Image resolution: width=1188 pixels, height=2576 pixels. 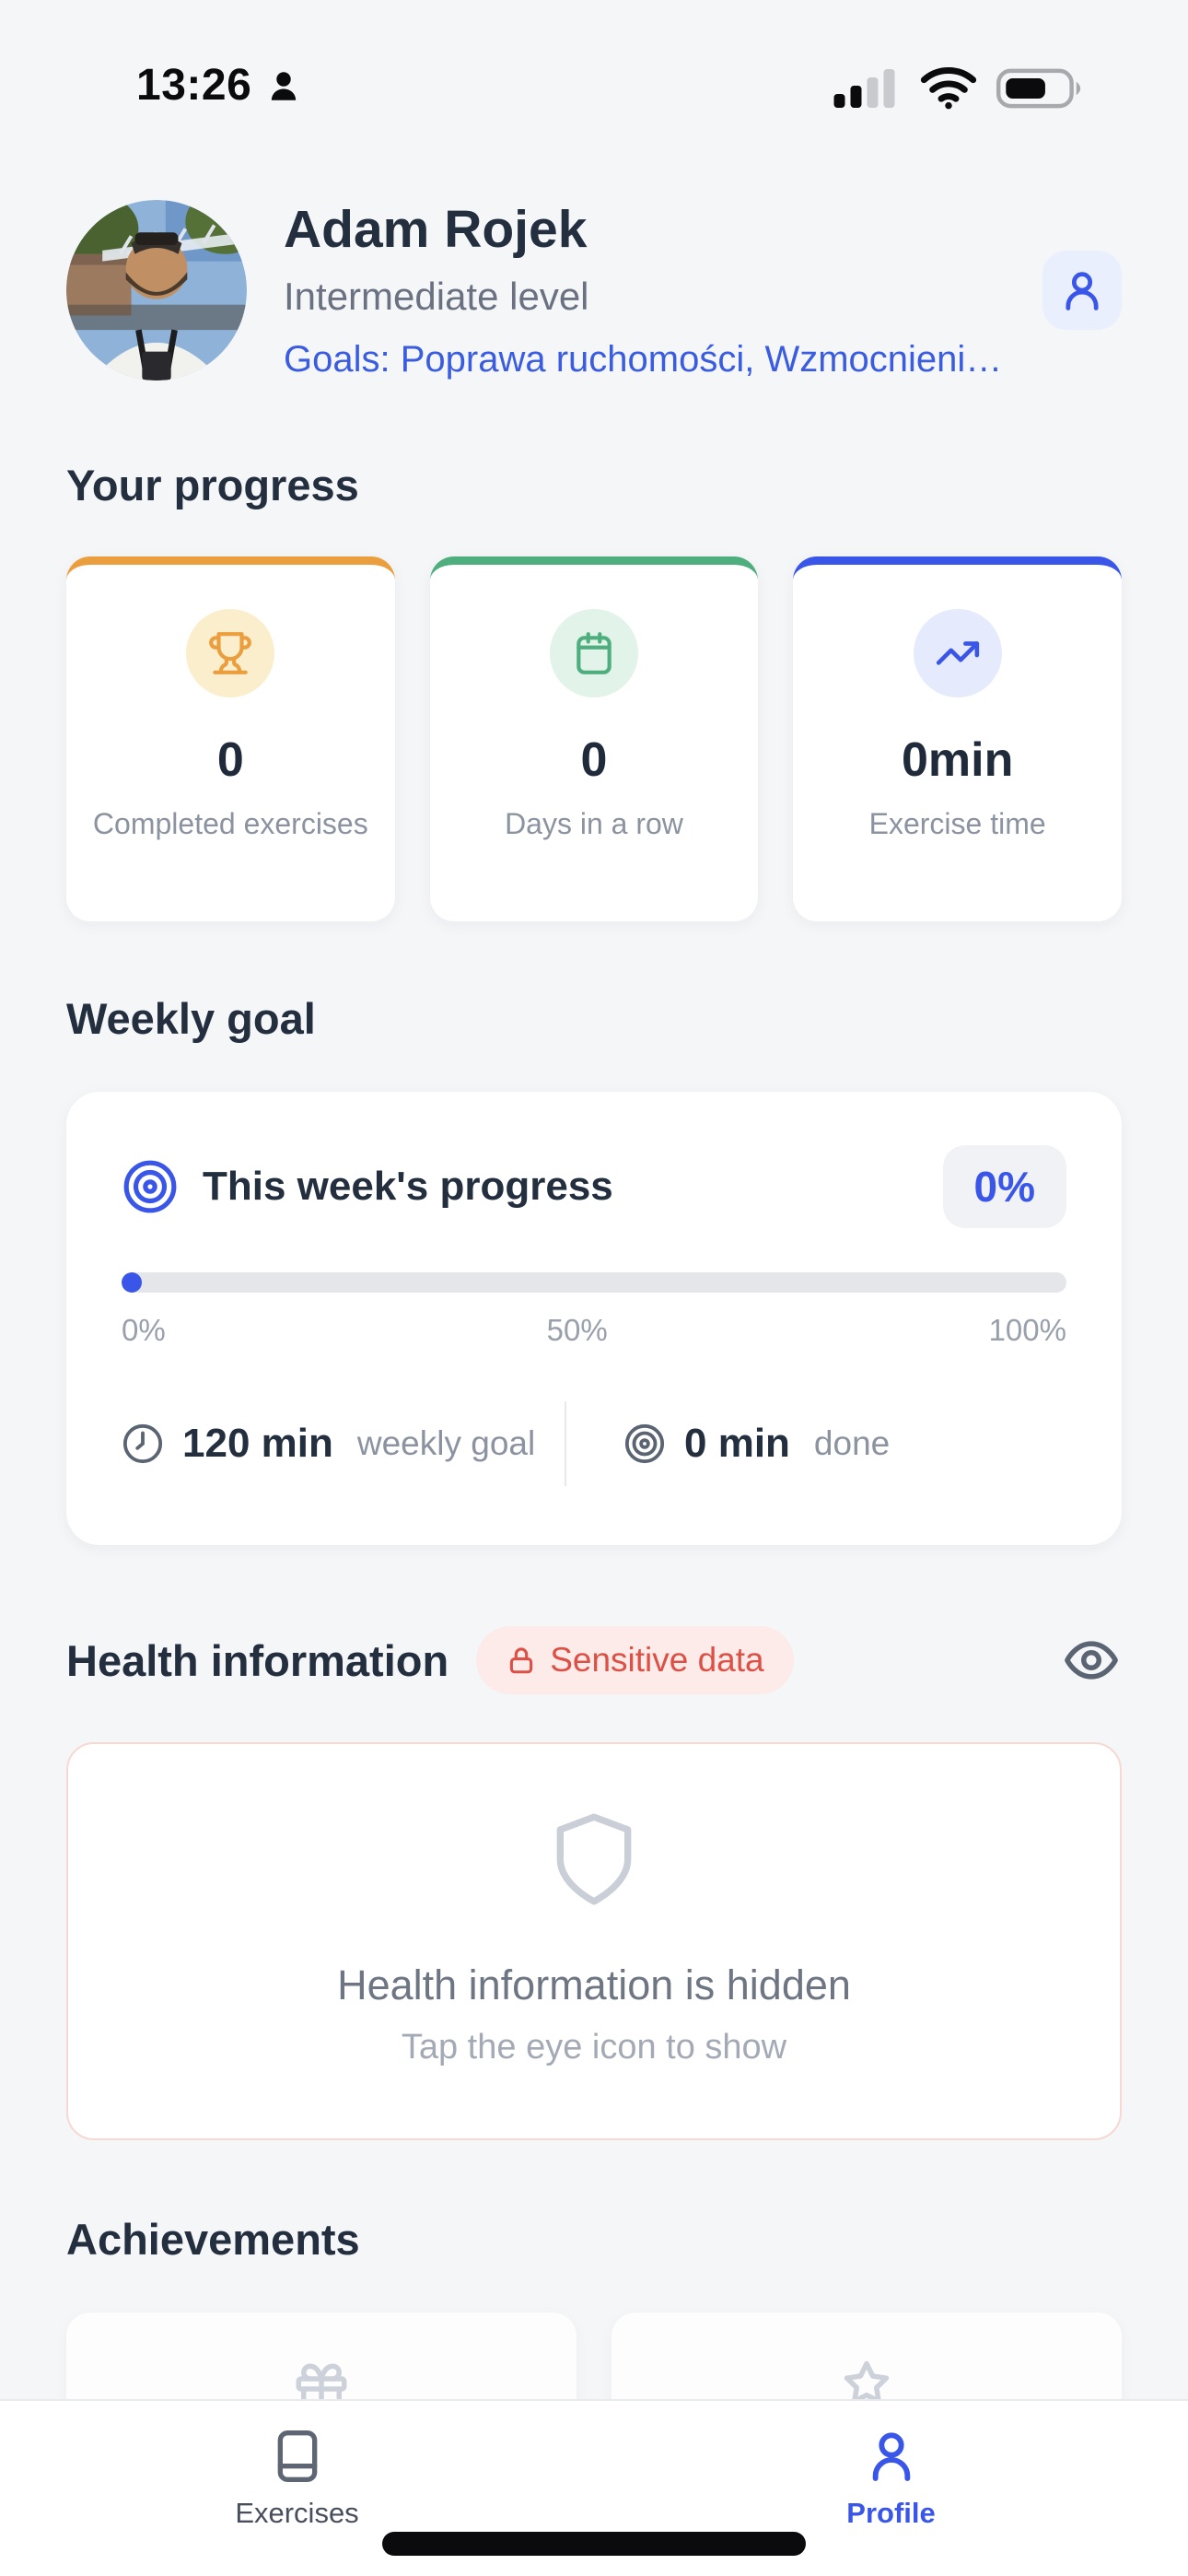 What do you see at coordinates (297, 2456) in the screenshot?
I see `book-icon` at bounding box center [297, 2456].